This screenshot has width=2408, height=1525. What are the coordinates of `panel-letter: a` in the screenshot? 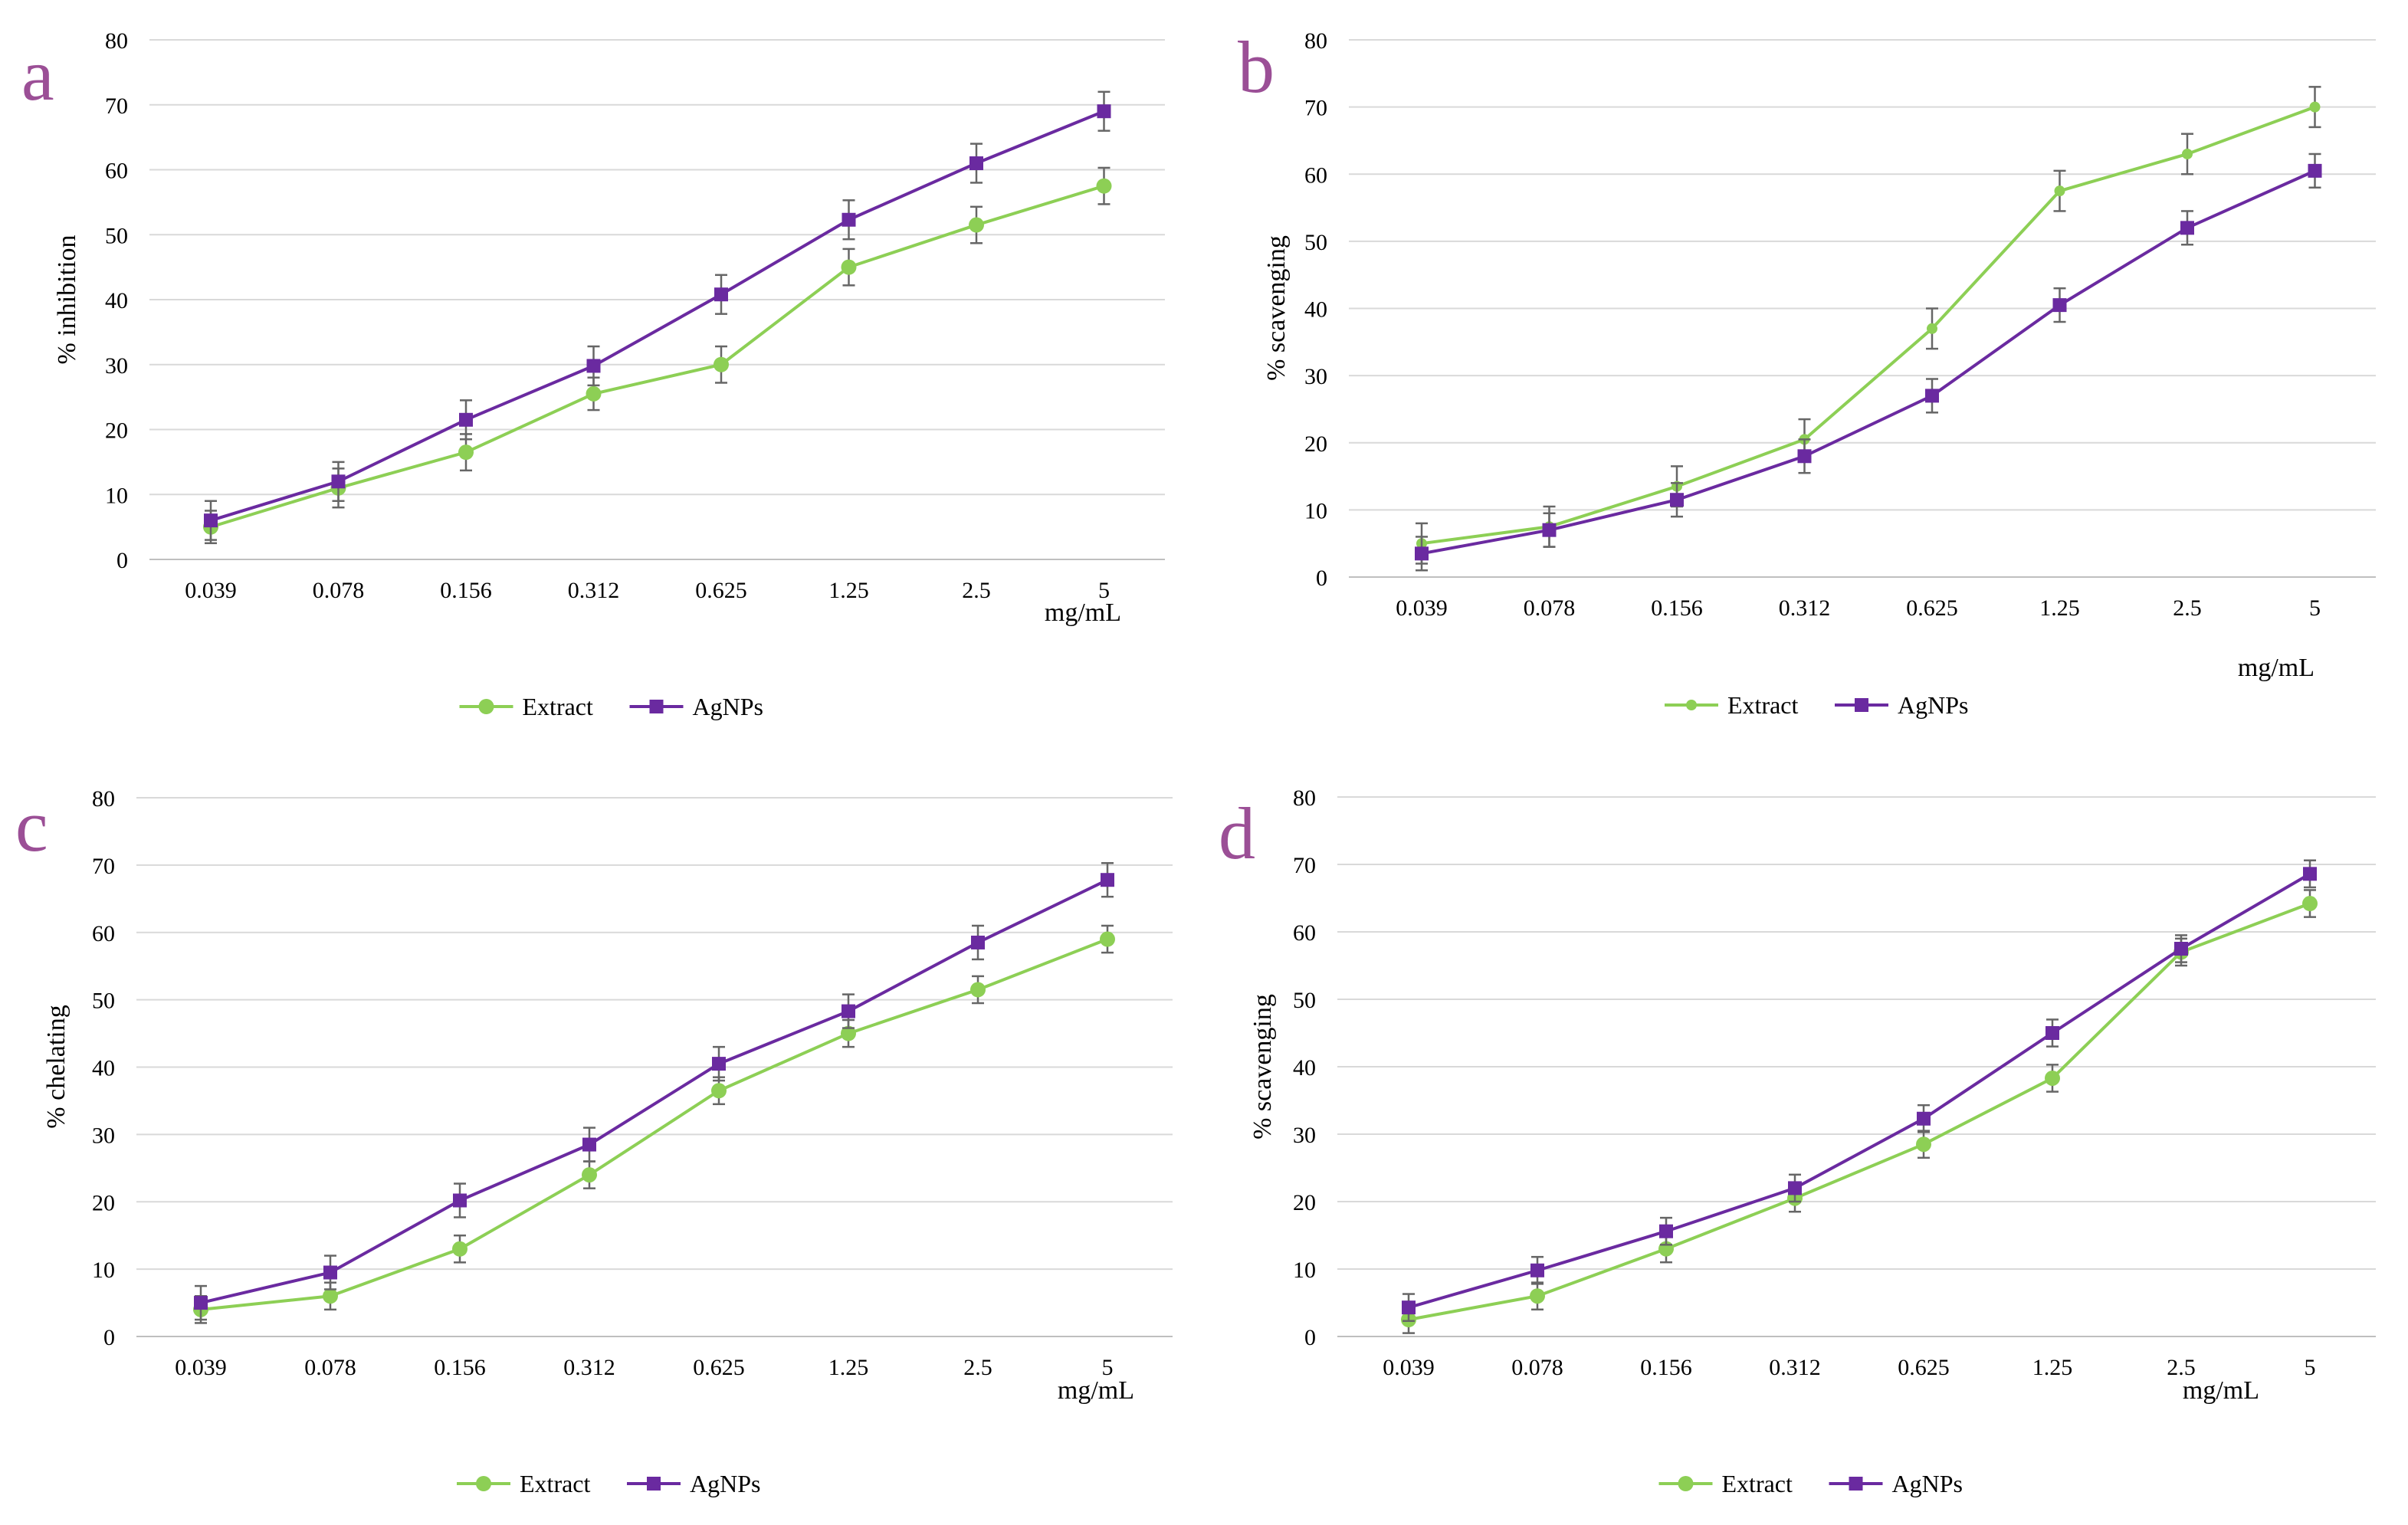 It's located at (37, 75).